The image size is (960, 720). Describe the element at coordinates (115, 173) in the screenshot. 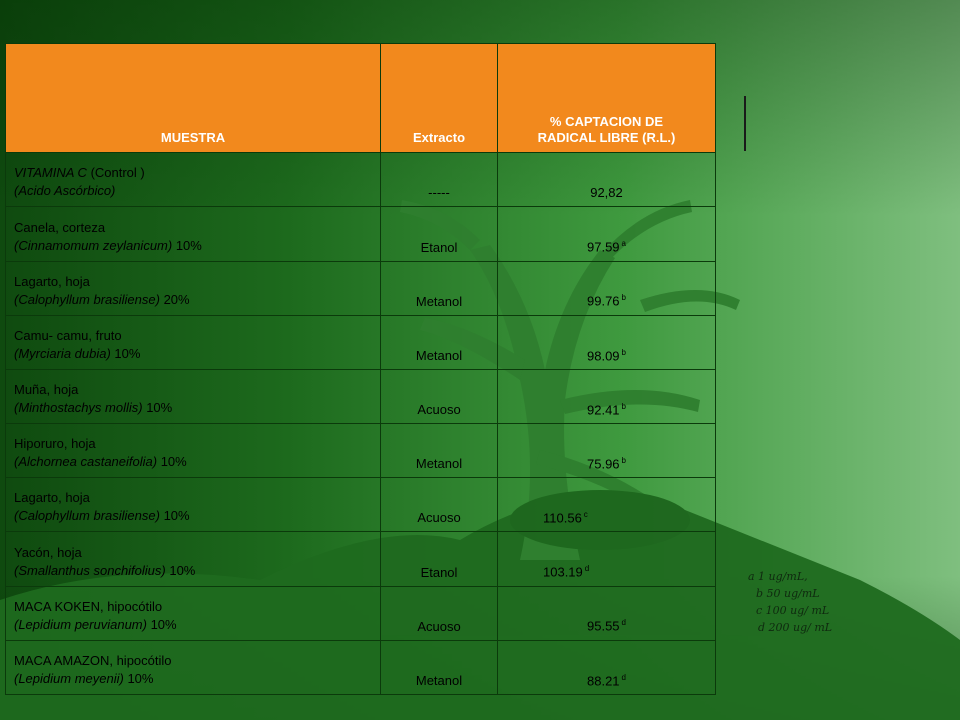

I see `sample-name-rest: (Control )` at that location.